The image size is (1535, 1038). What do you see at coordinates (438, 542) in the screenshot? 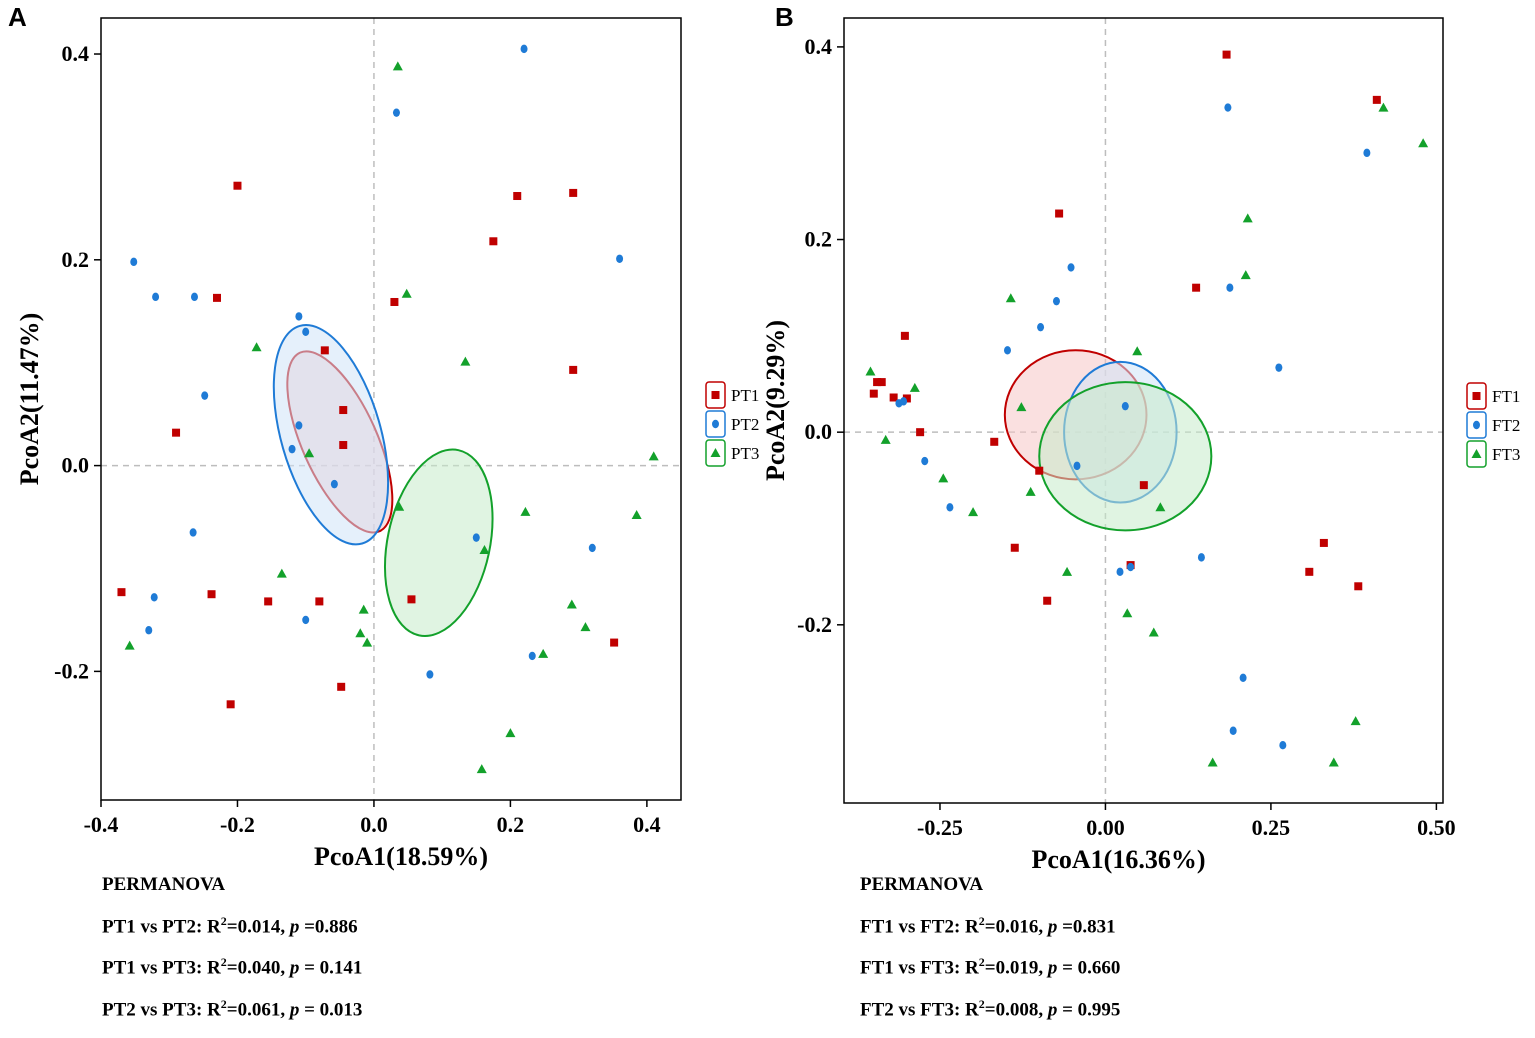
I see `confidence-ellipse-pt3` at bounding box center [438, 542].